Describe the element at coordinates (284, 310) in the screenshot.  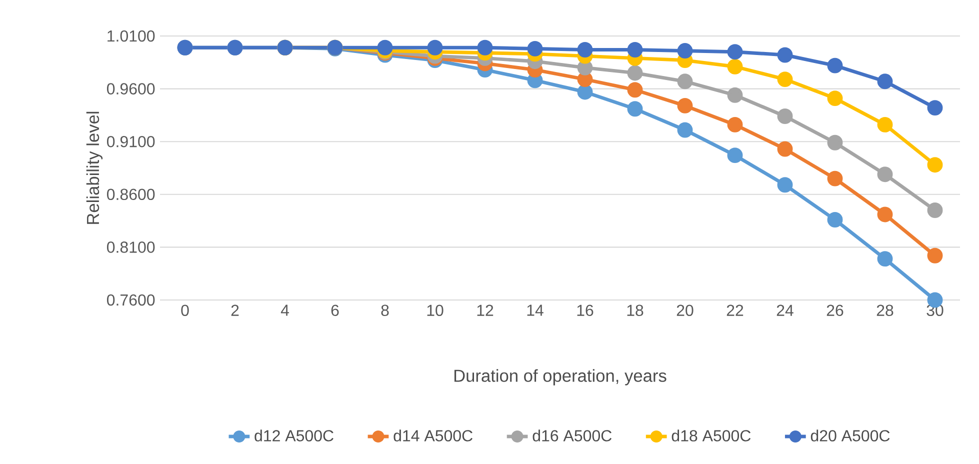
I see `x-tick-label: 4` at that location.